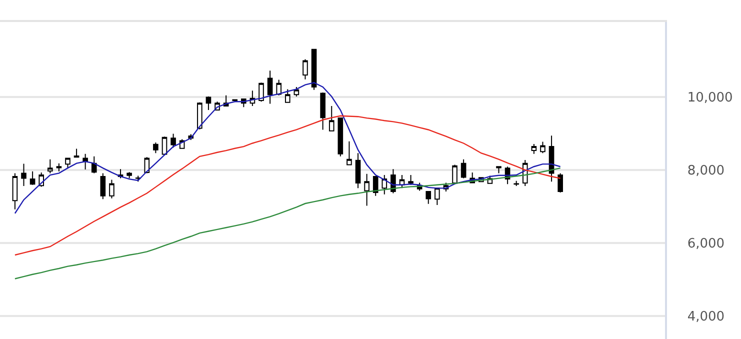 The width and height of the screenshot is (741, 339). Describe the element at coordinates (710, 98) in the screenshot. I see `y-tick-label: 10,000` at that location.